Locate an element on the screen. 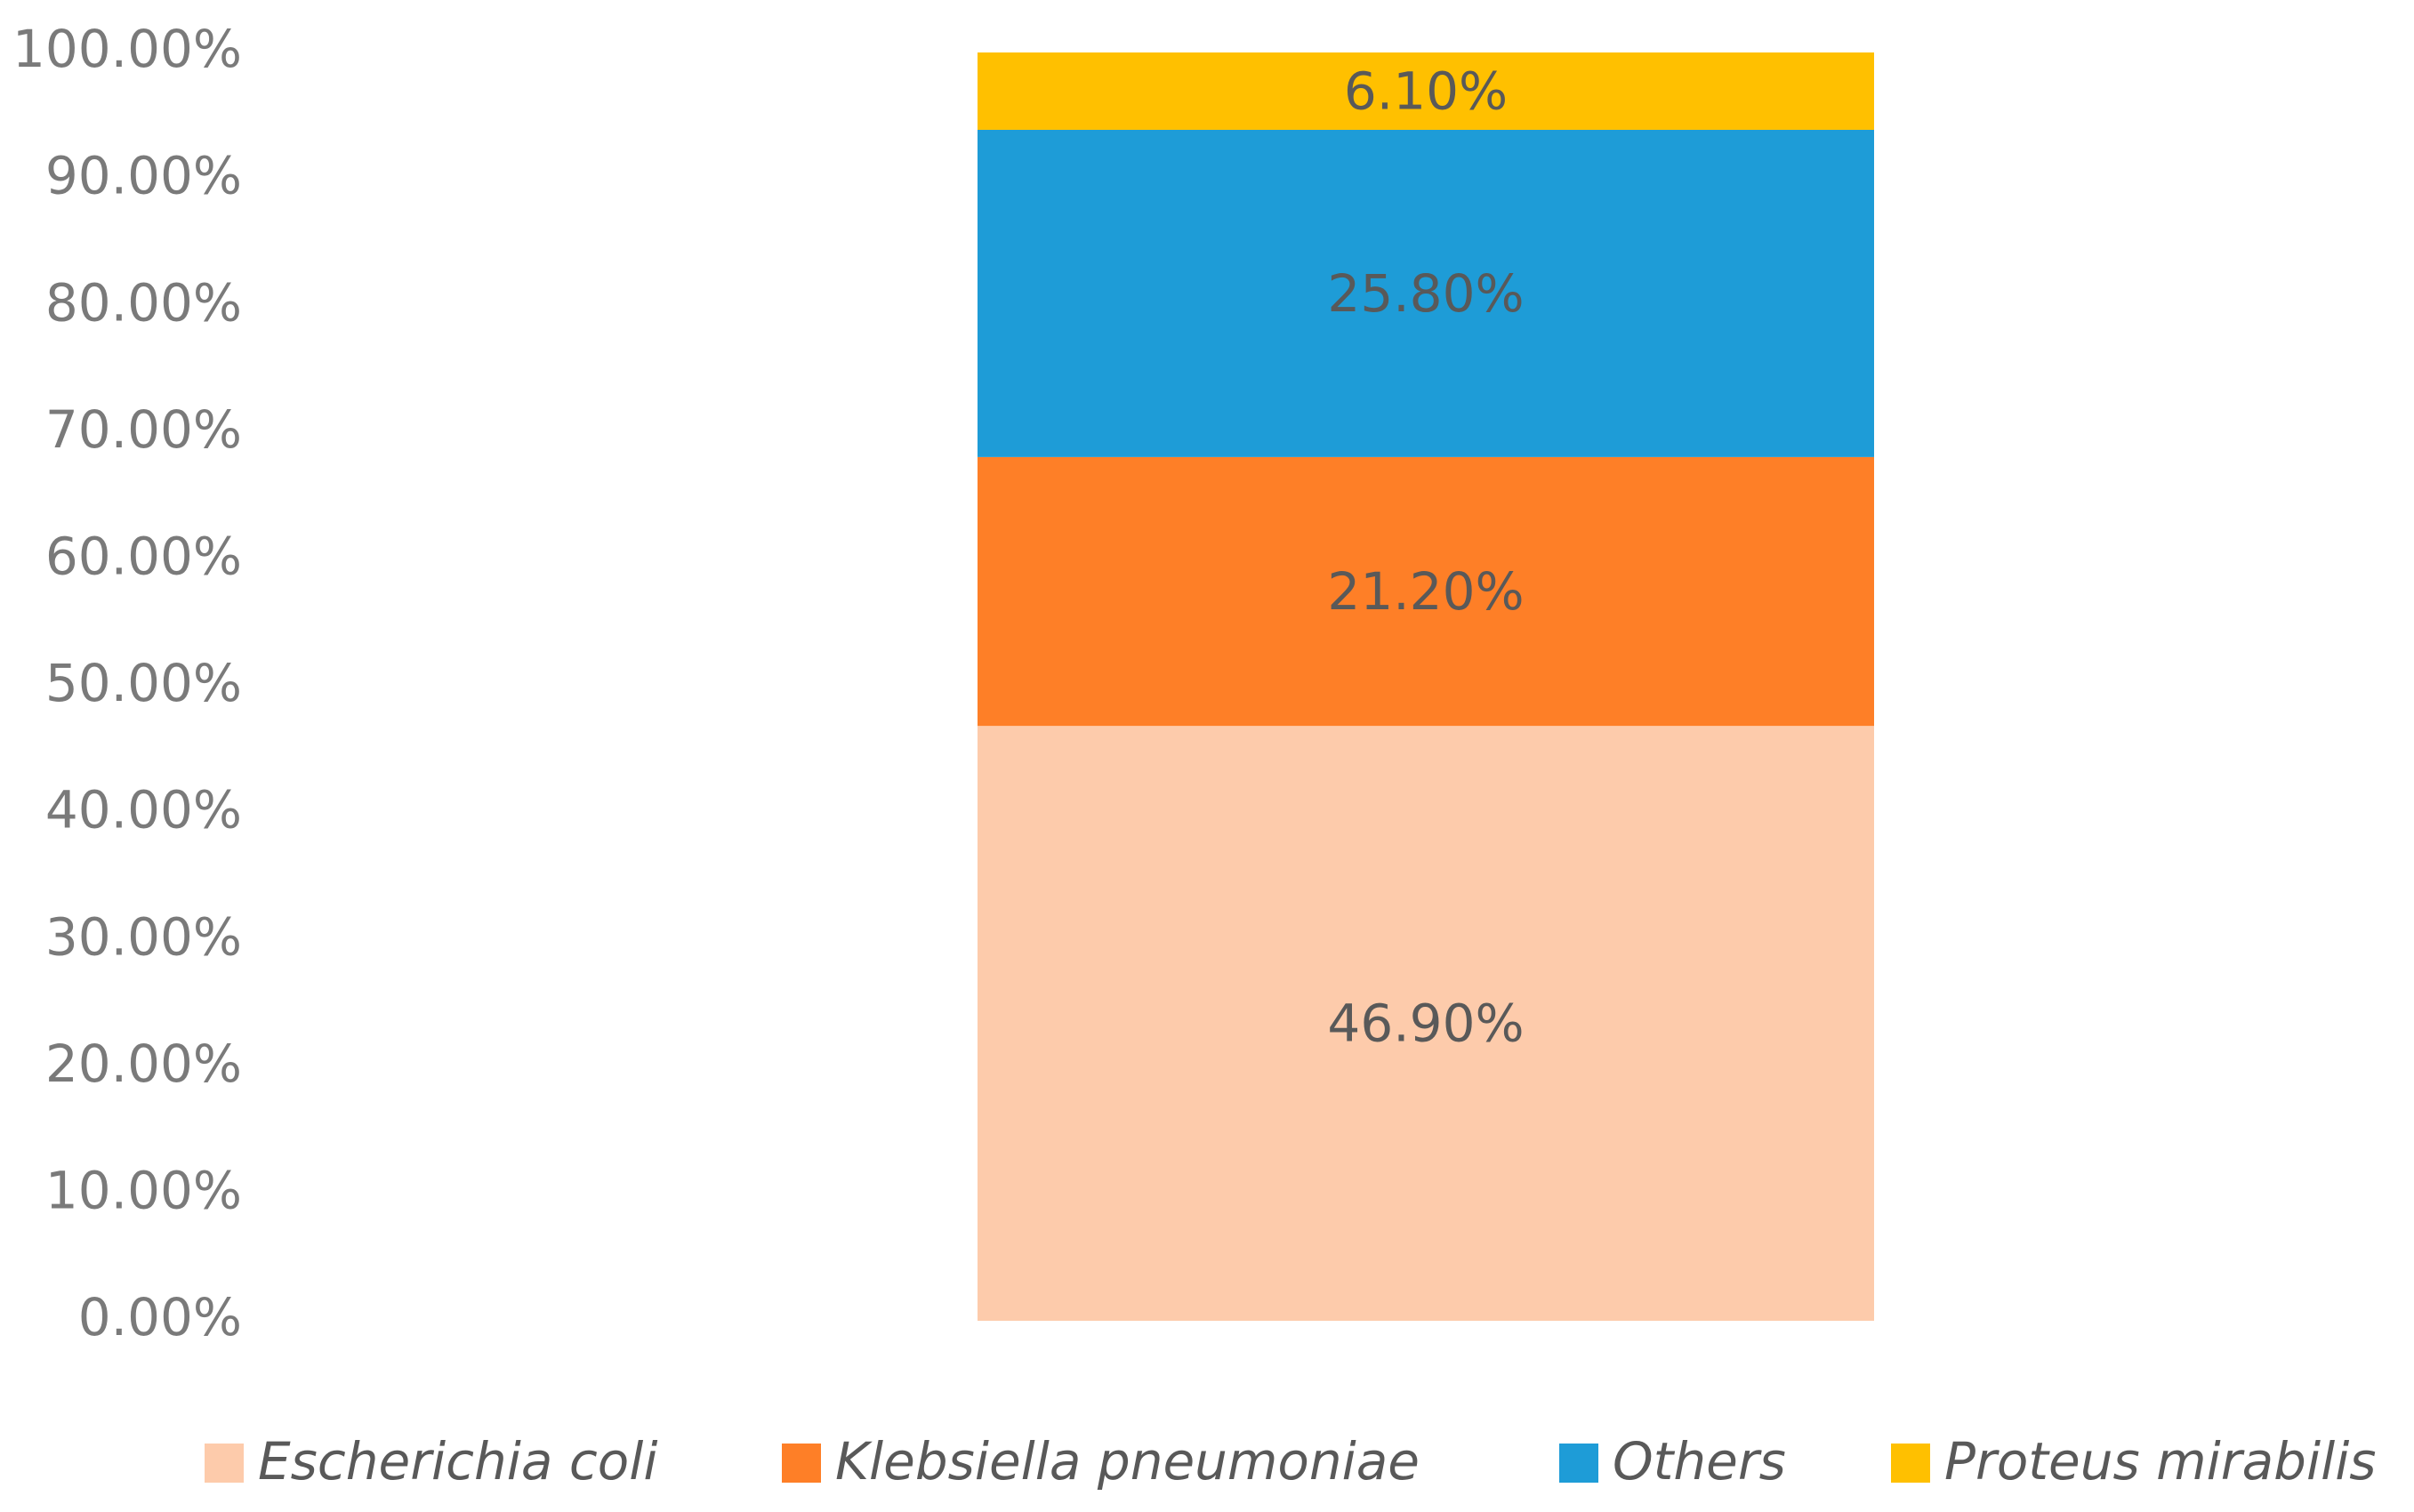 The image size is (2414, 1512). y-tick-label: 20.00% is located at coordinates (143, 1063).